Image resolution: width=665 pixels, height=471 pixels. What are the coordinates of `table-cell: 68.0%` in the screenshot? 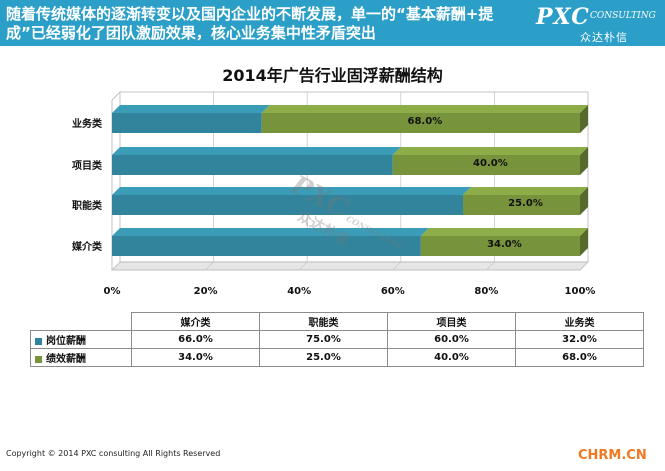 It's located at (579, 357).